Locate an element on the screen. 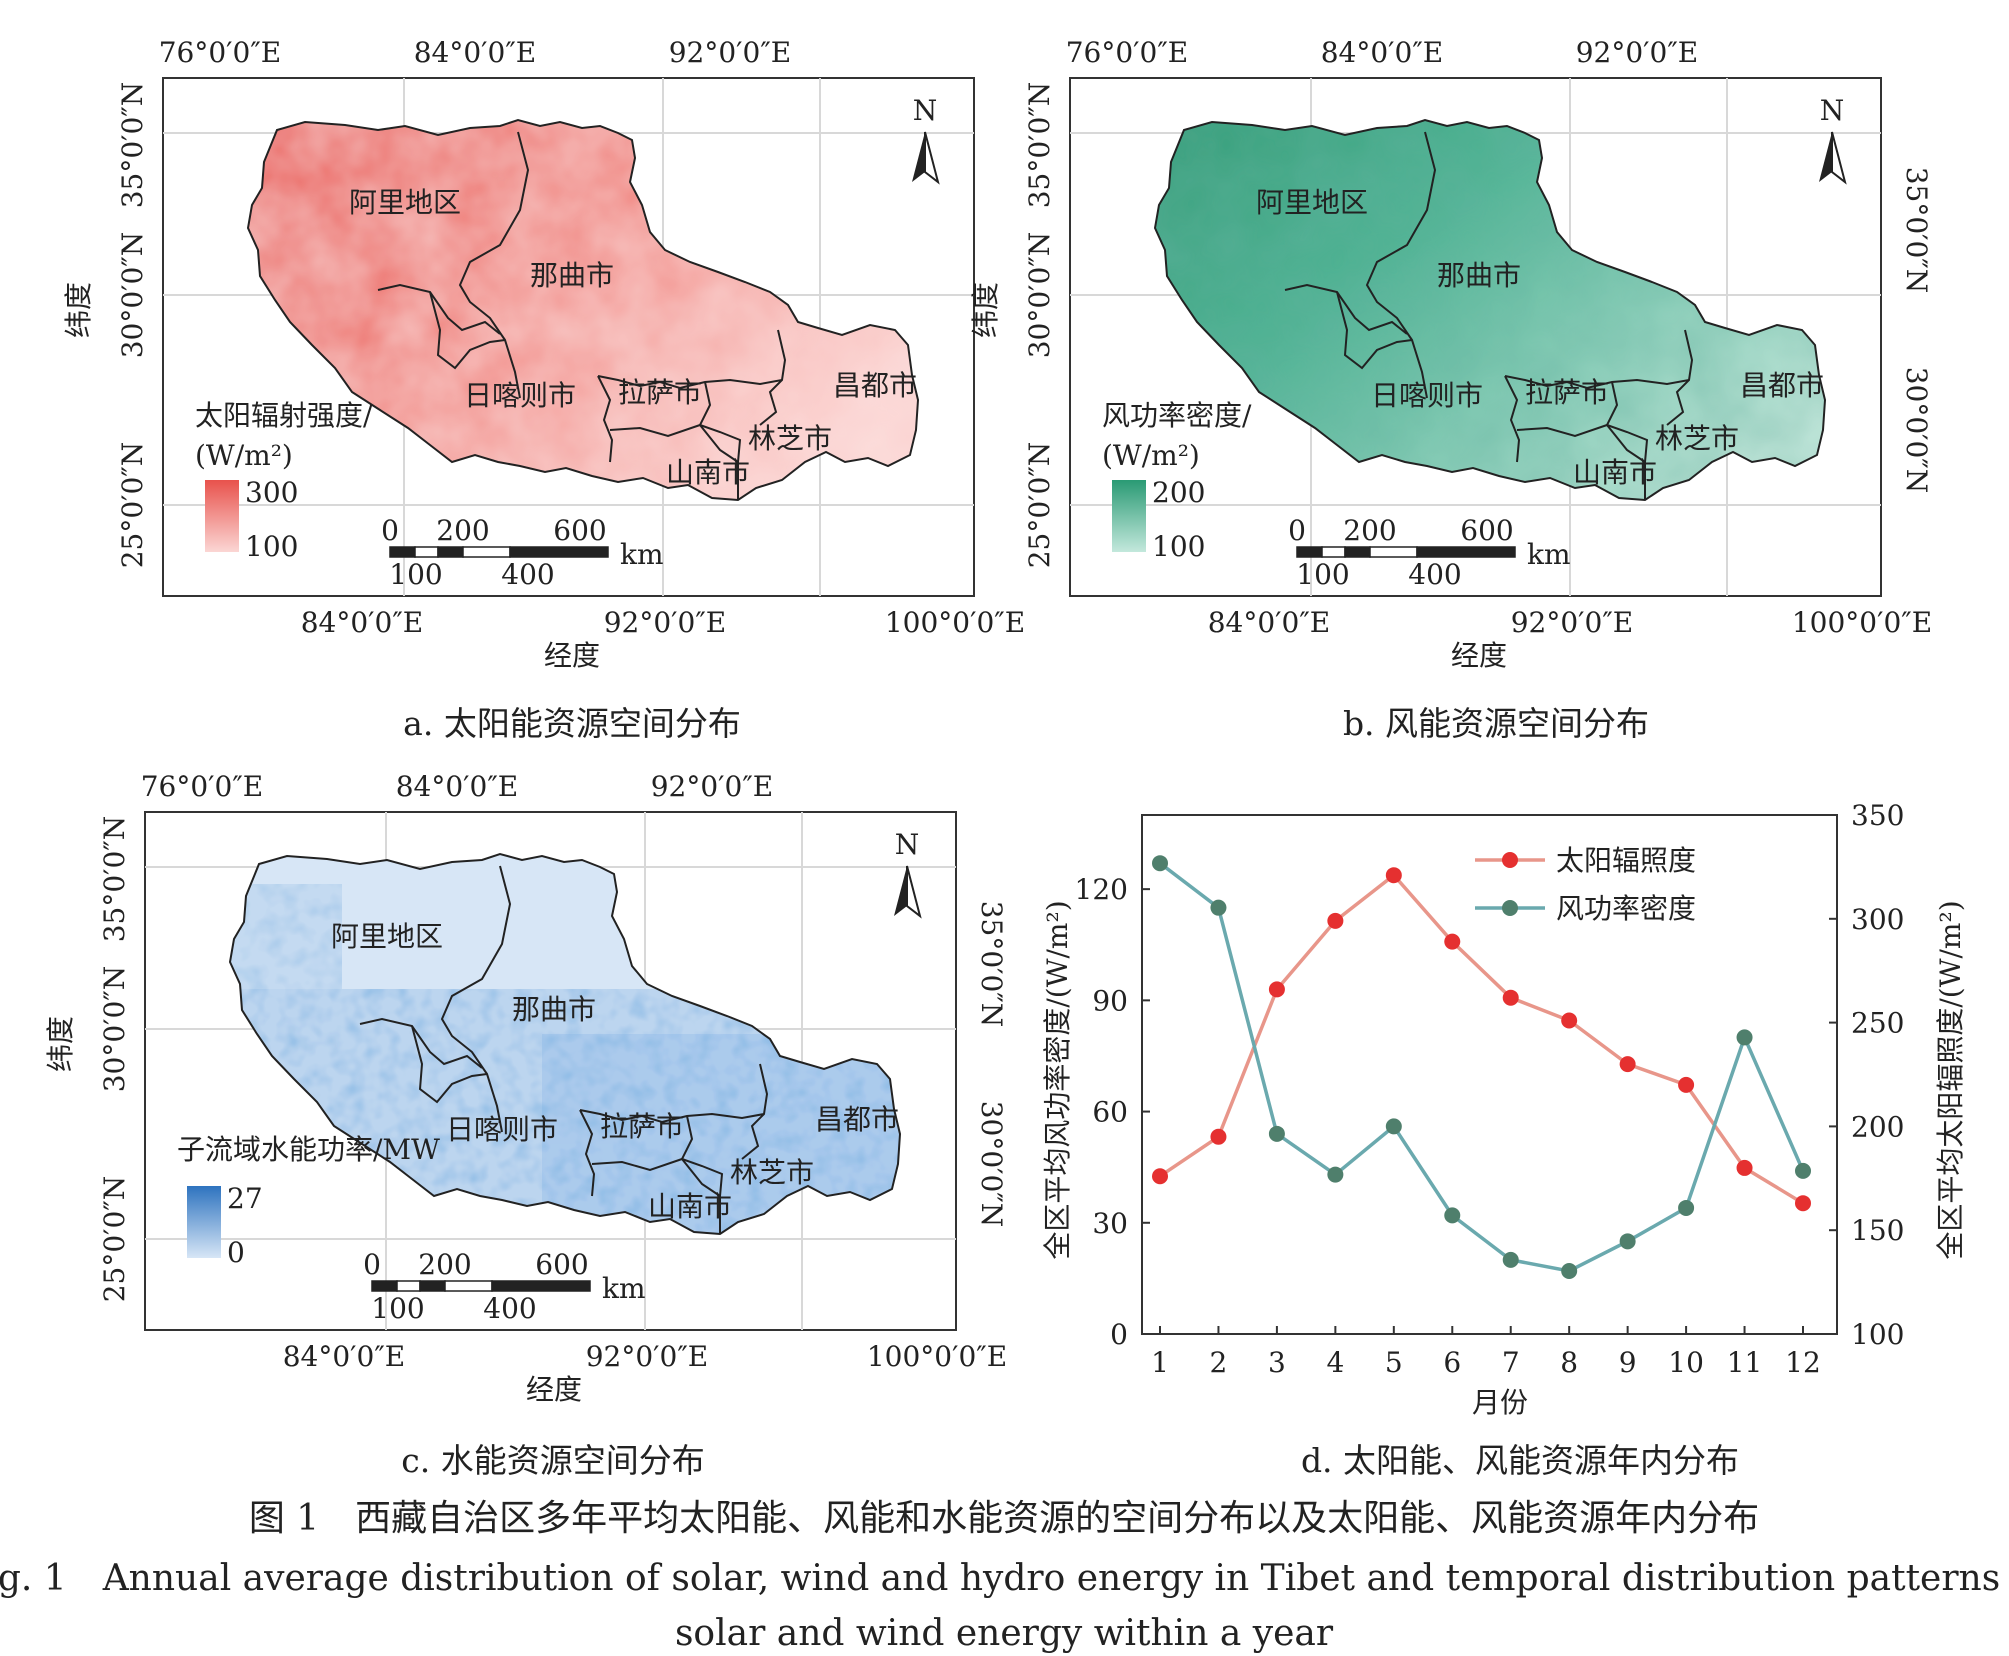 The image size is (2009, 1656). x-tick-label: 5 is located at coordinates (1394, 1362).